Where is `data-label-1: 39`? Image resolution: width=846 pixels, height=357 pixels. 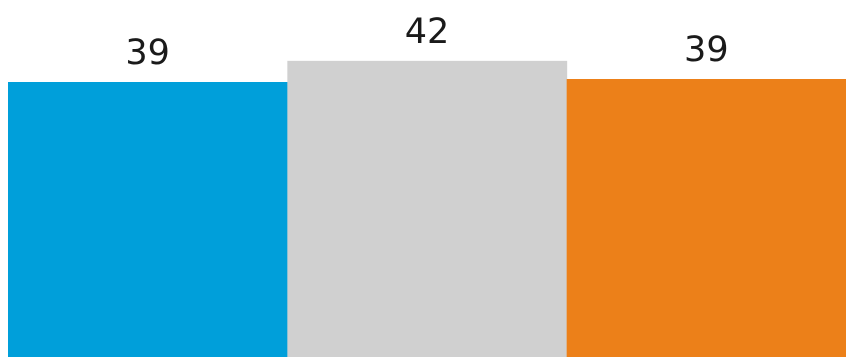
data-label-1: 39 is located at coordinates (147, 53).